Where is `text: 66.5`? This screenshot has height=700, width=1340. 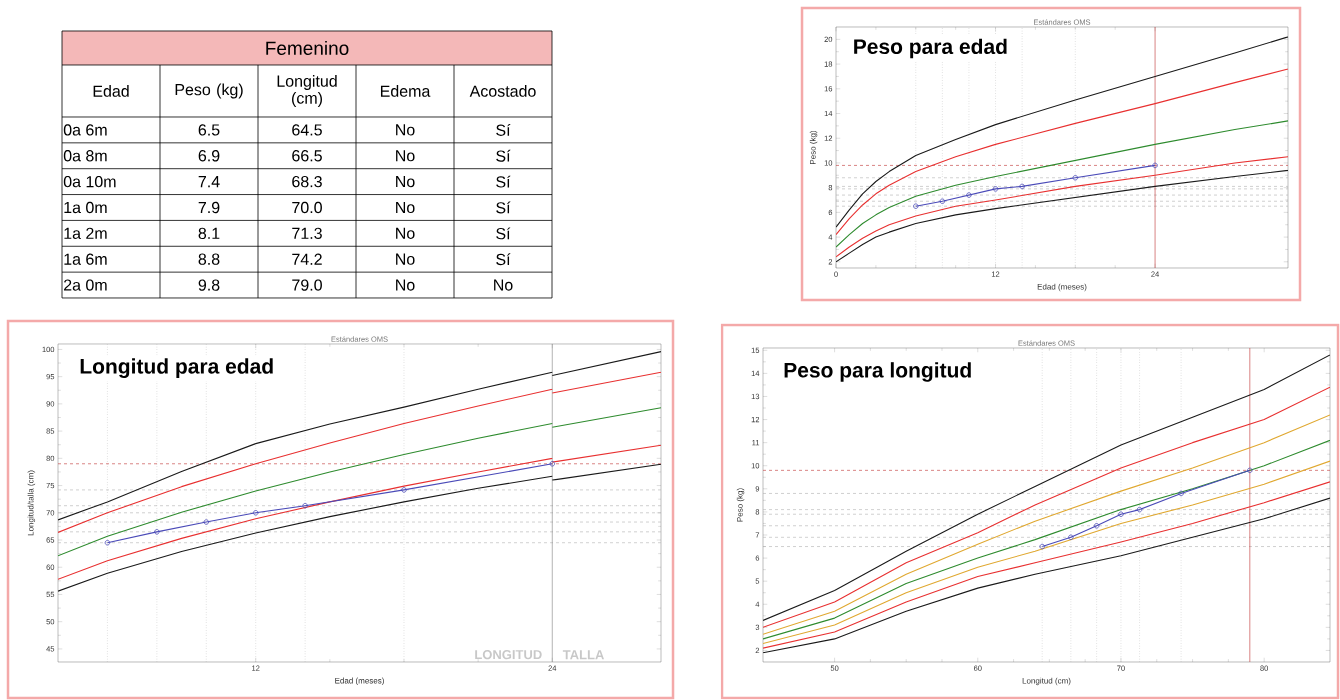
text: 66.5 is located at coordinates (307, 156).